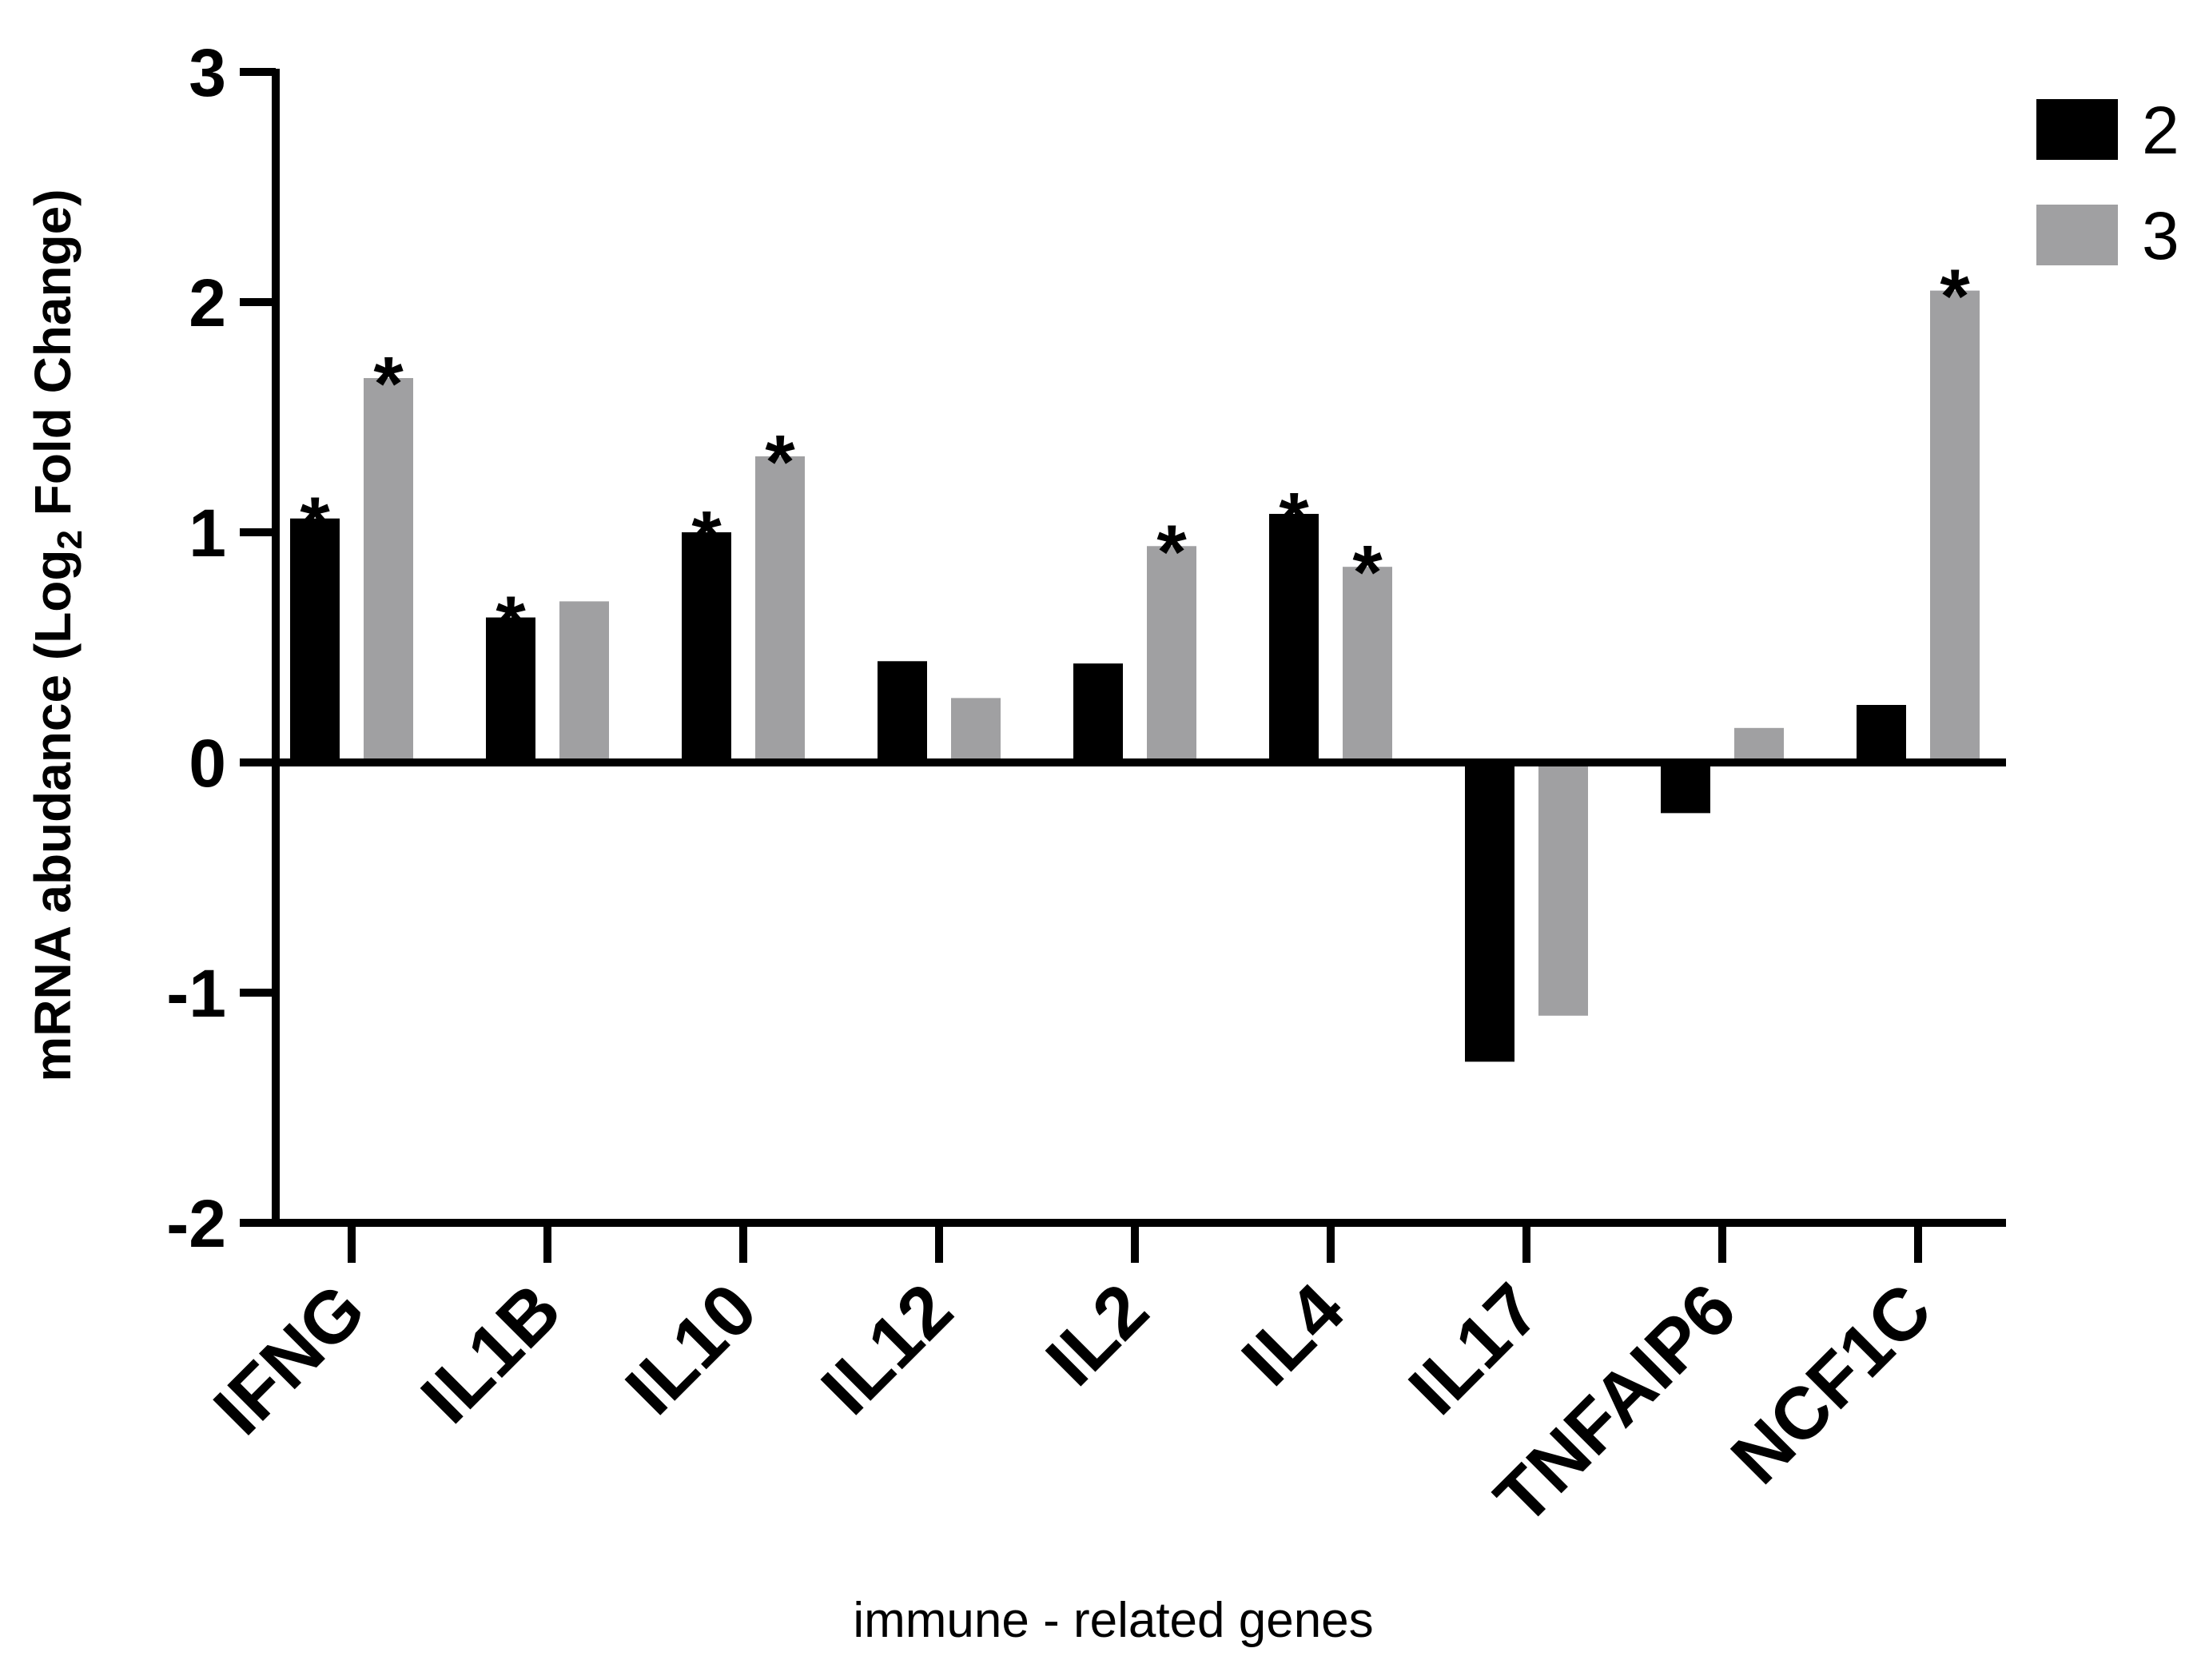 The image size is (2209, 1680). Describe the element at coordinates (706, 538) in the screenshot. I see `significance-star-il10-series-2: *` at that location.